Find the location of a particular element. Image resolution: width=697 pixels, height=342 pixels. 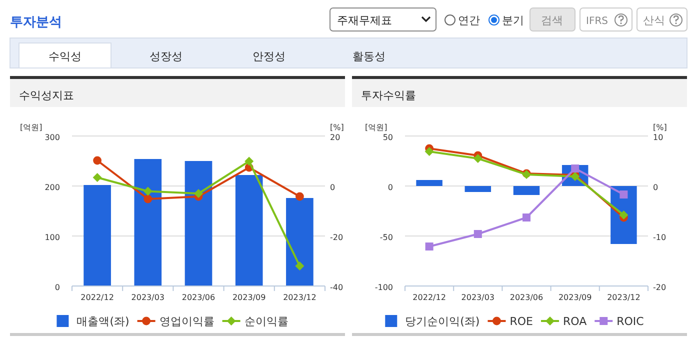

legend-label: ROIC is located at coordinates (630, 321).